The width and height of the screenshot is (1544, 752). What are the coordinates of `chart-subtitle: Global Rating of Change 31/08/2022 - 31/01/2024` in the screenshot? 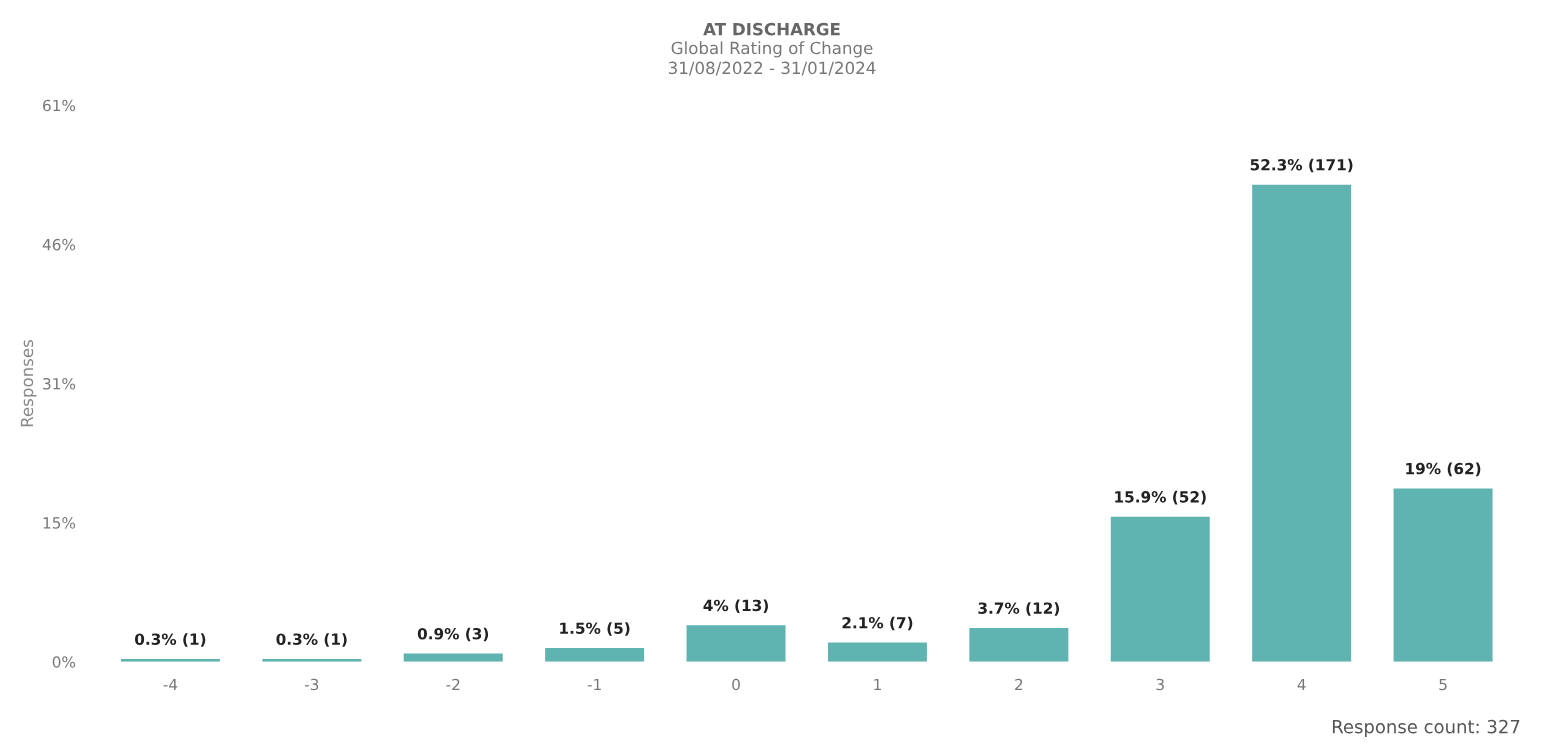 It's located at (772, 58).